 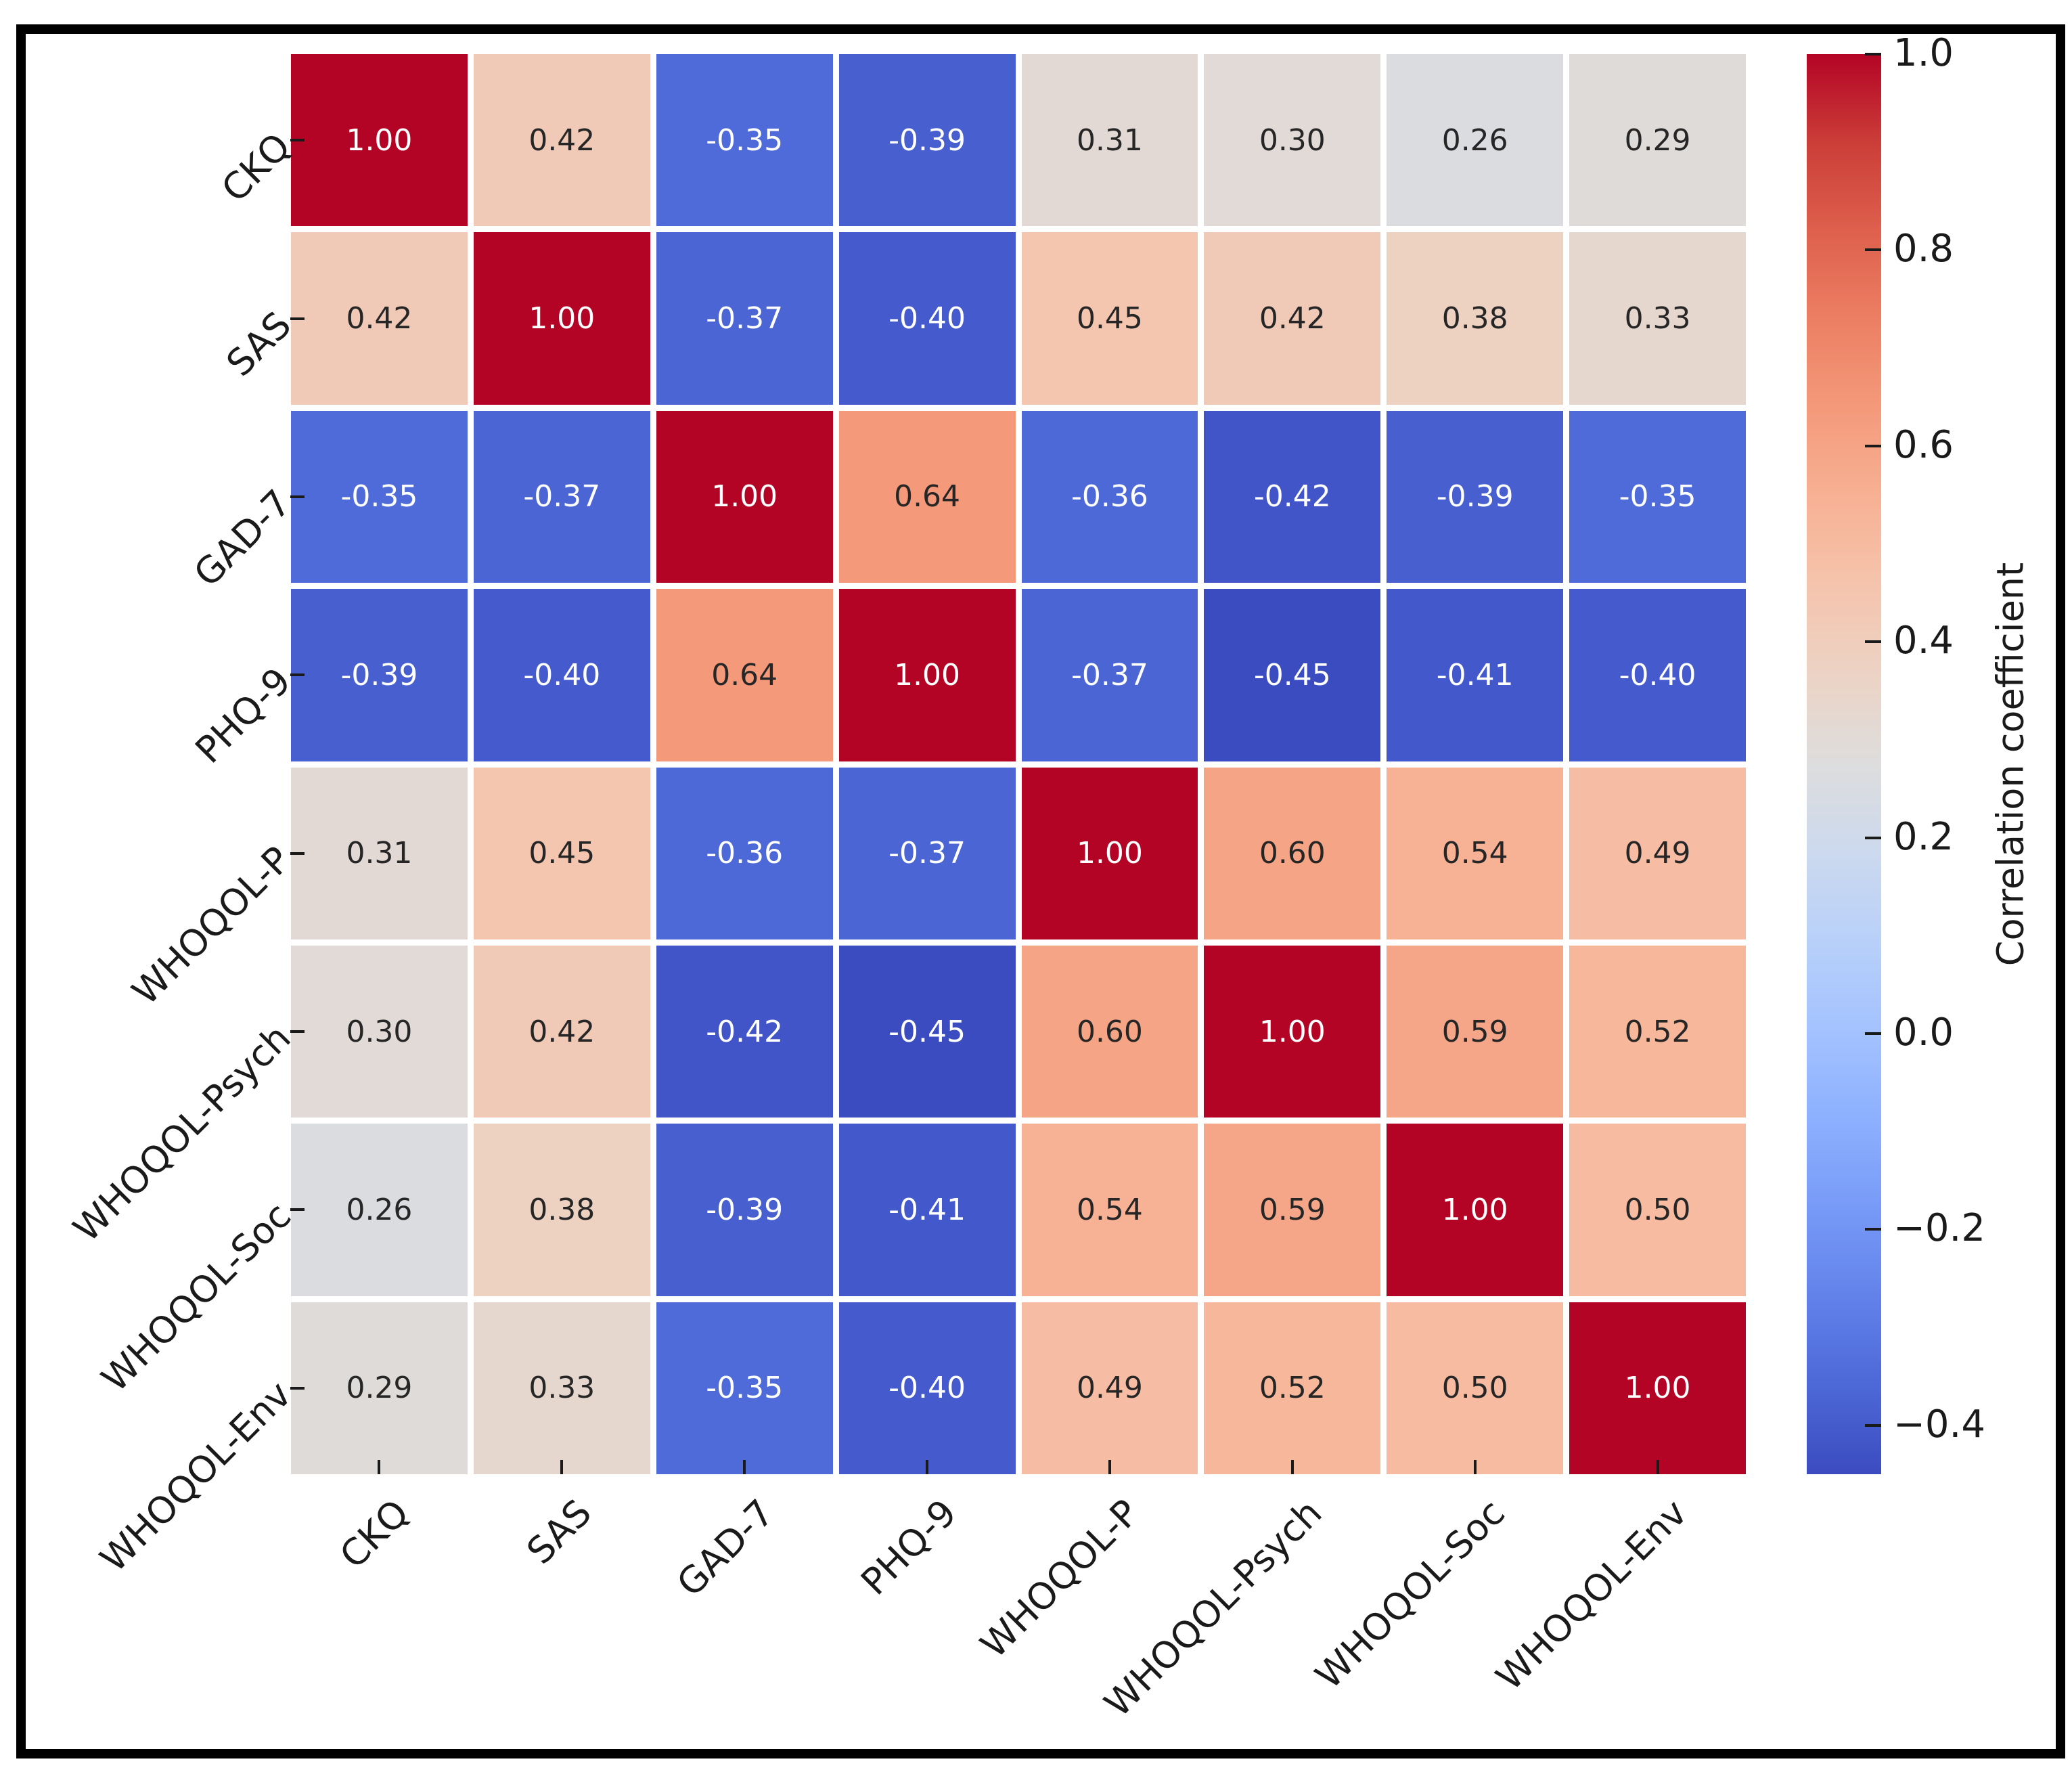 I want to click on colorbar-tick-label: 0.8, so click(x=1923, y=249).